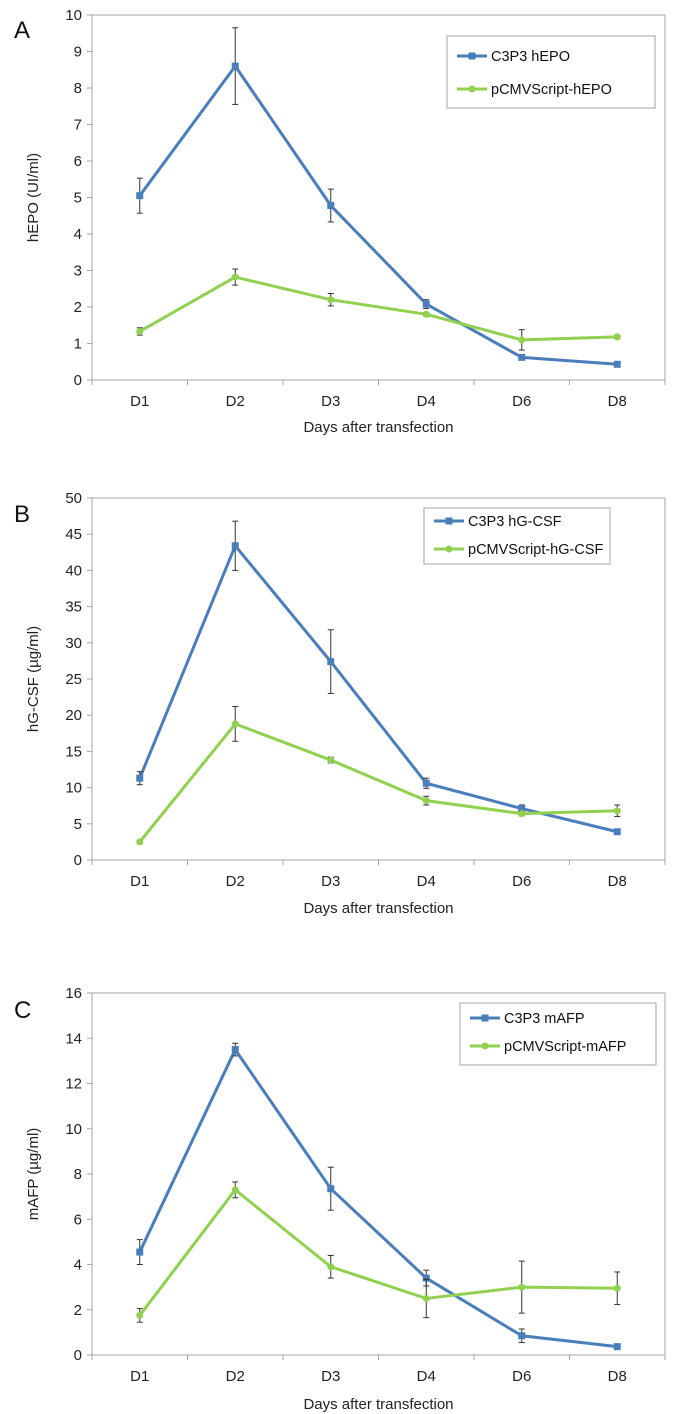 The image size is (674, 1414). I want to click on legend-item: pCMVScript-mAFP, so click(548, 1047).